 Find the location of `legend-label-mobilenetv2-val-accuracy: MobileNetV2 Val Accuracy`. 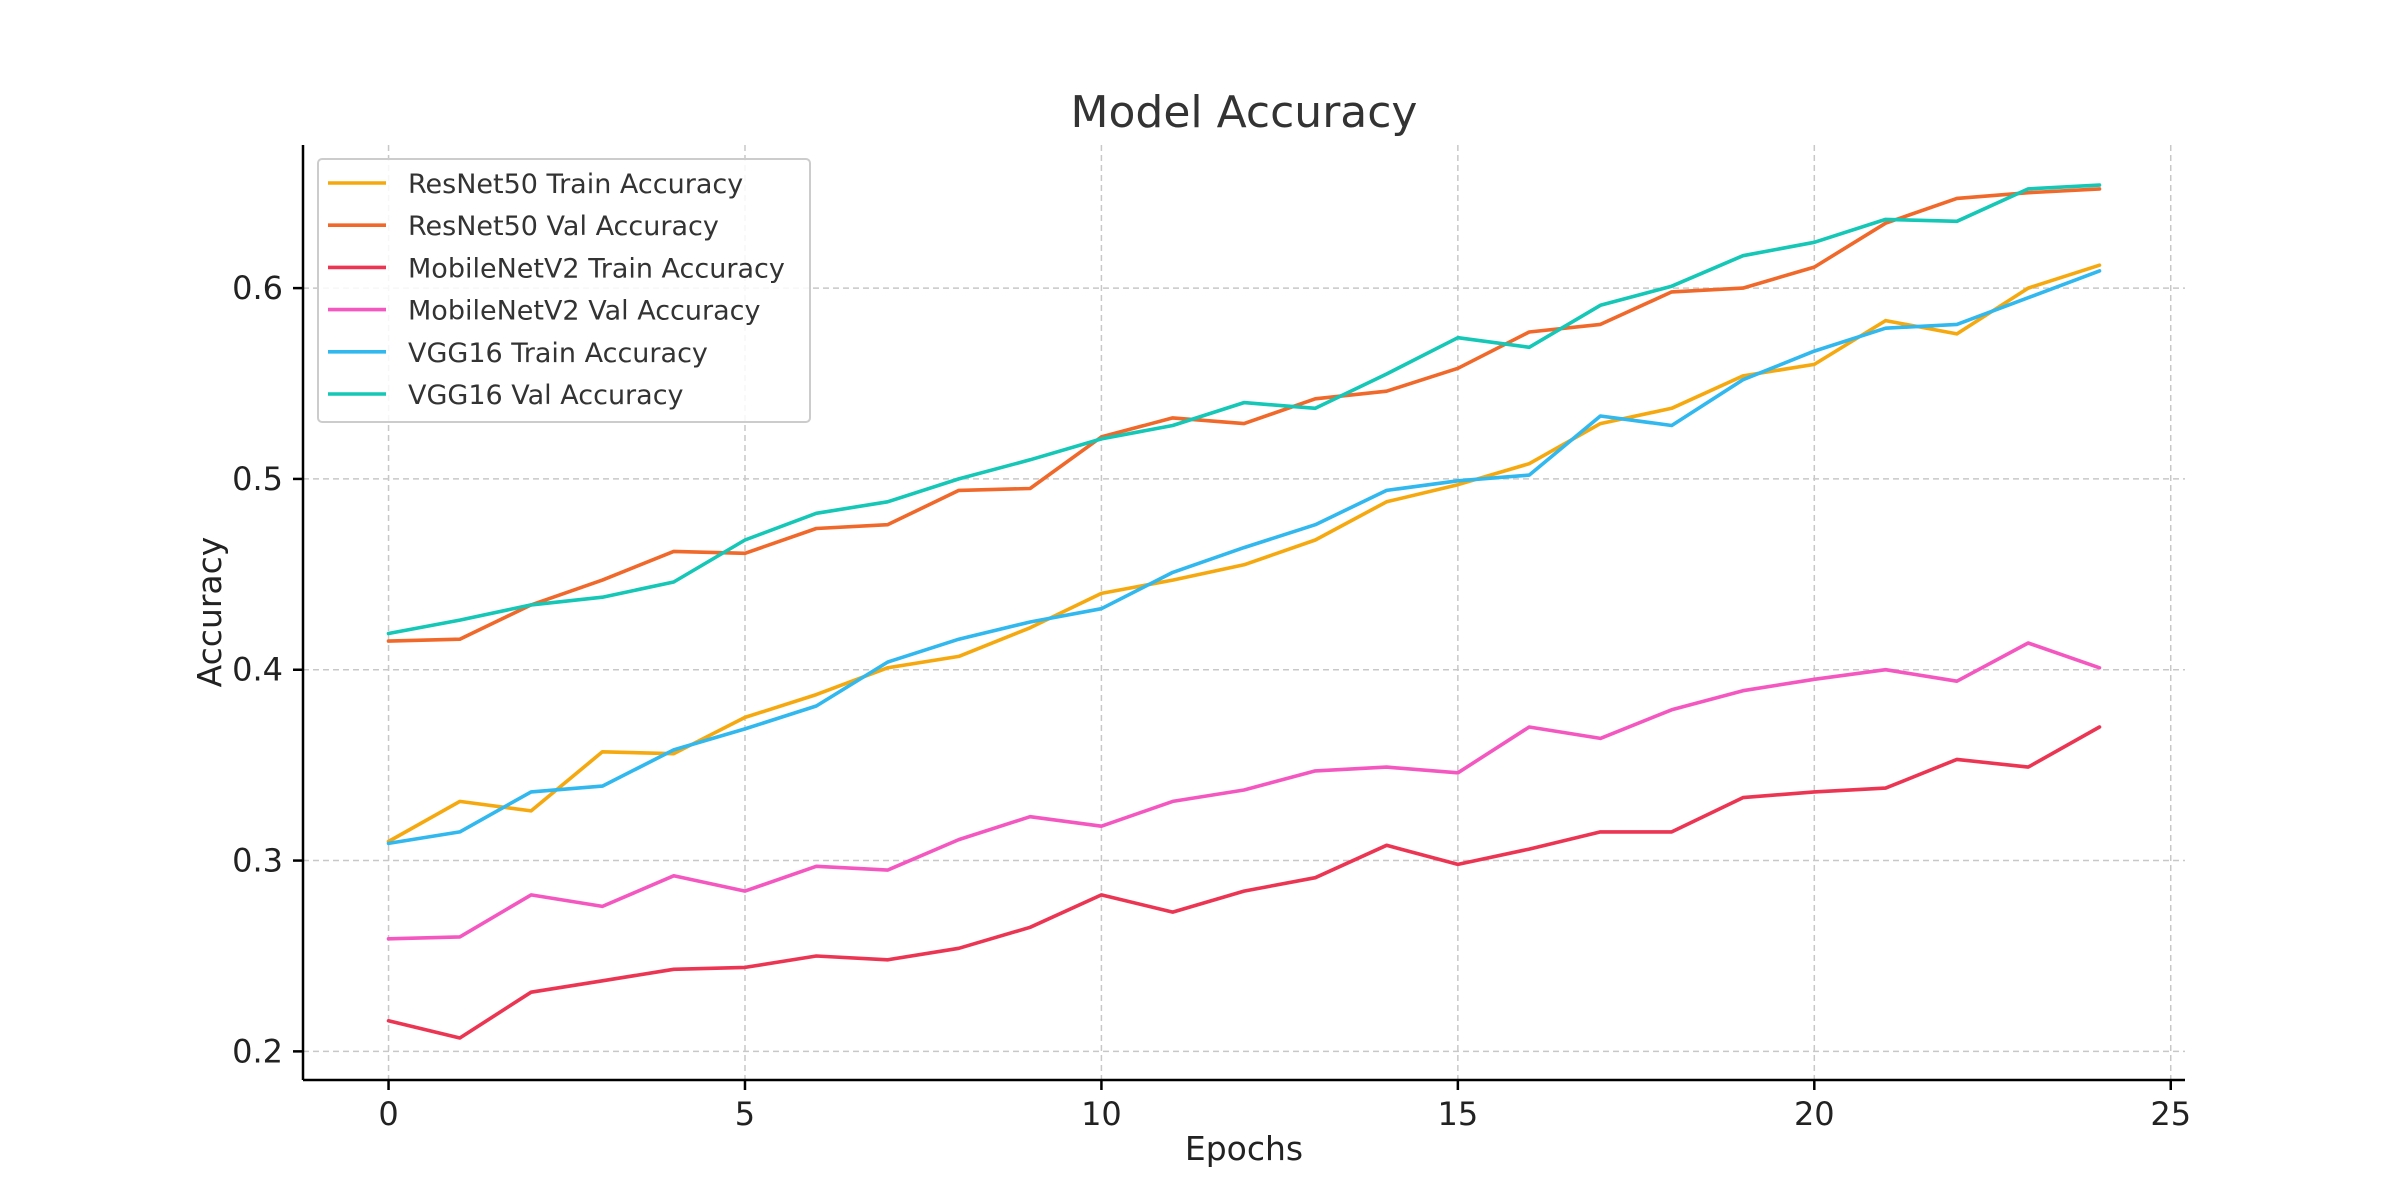

legend-label-mobilenetv2-val-accuracy: MobileNetV2 Val Accuracy is located at coordinates (584, 311).